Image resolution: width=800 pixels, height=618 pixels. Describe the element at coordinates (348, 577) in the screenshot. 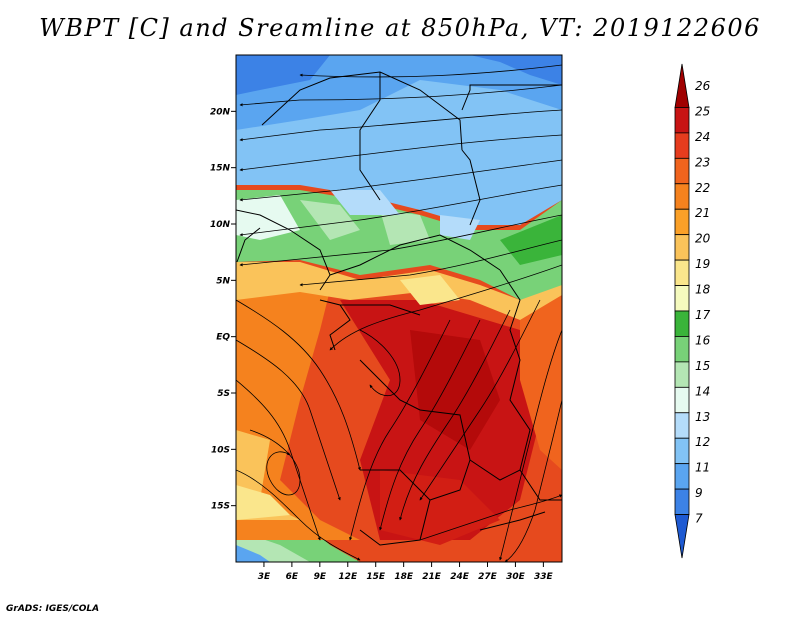

I see `lon-tick-label: 12E` at that location.